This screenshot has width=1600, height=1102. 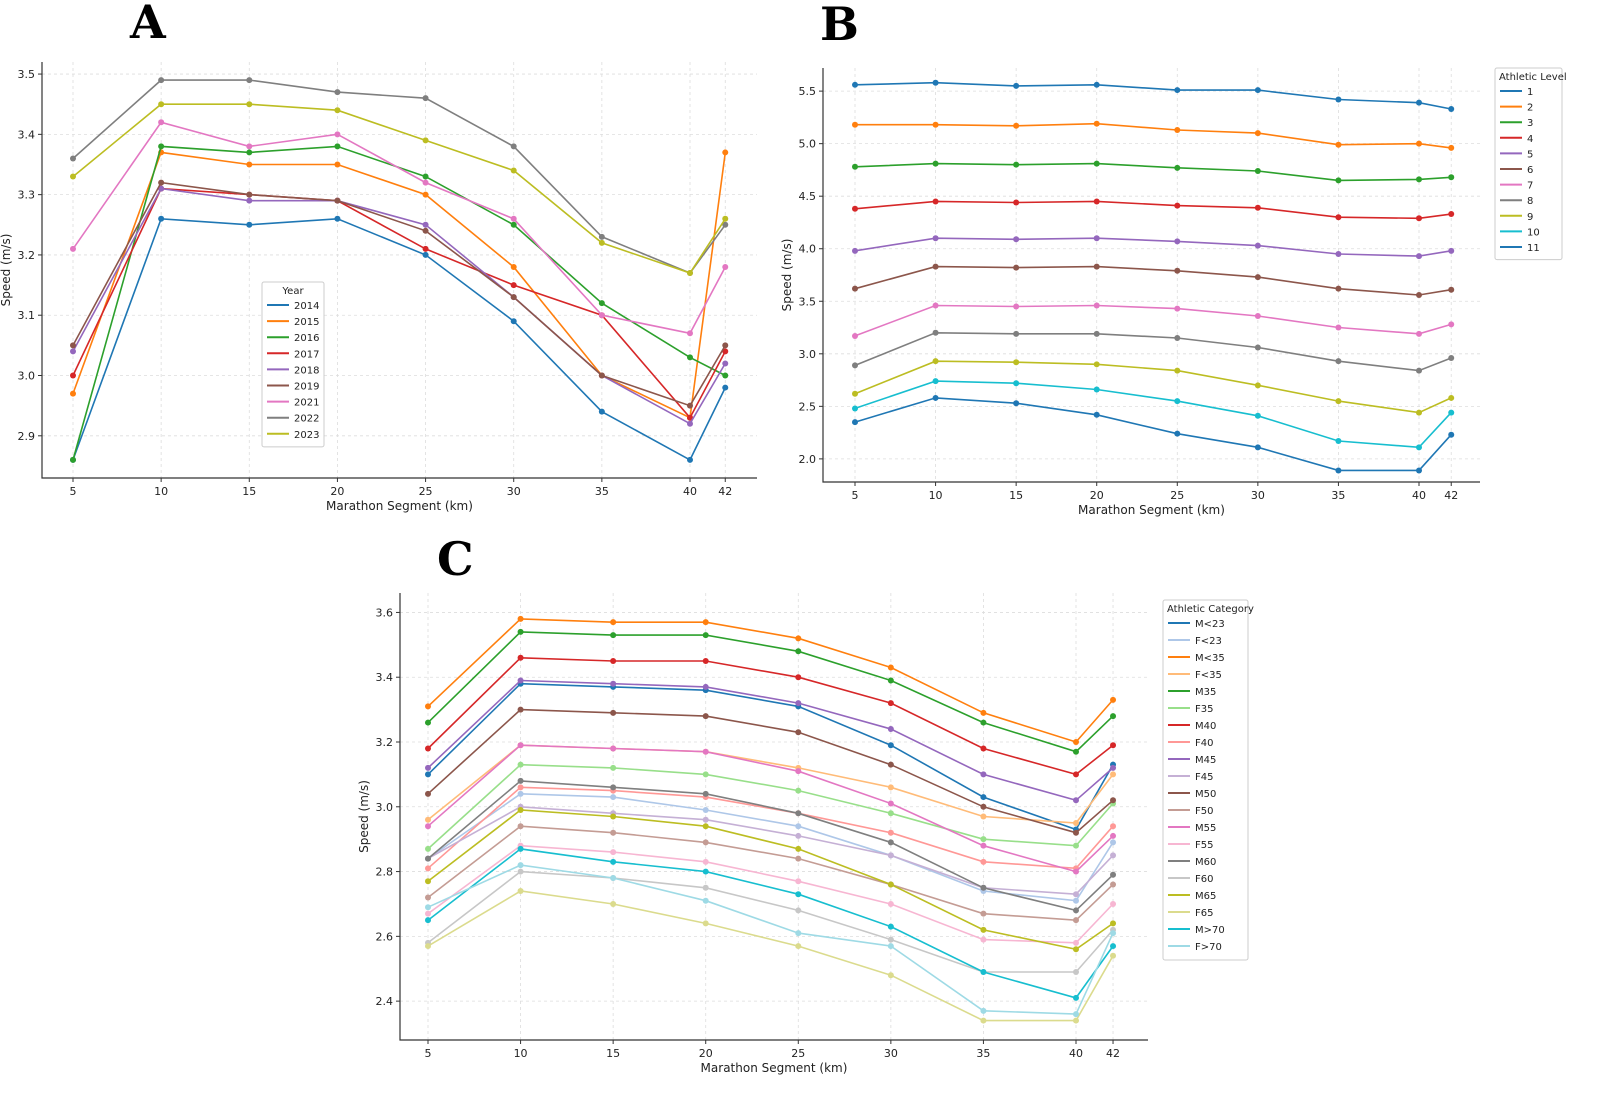 I want to click on data-point-2017, so click(x=690, y=417).